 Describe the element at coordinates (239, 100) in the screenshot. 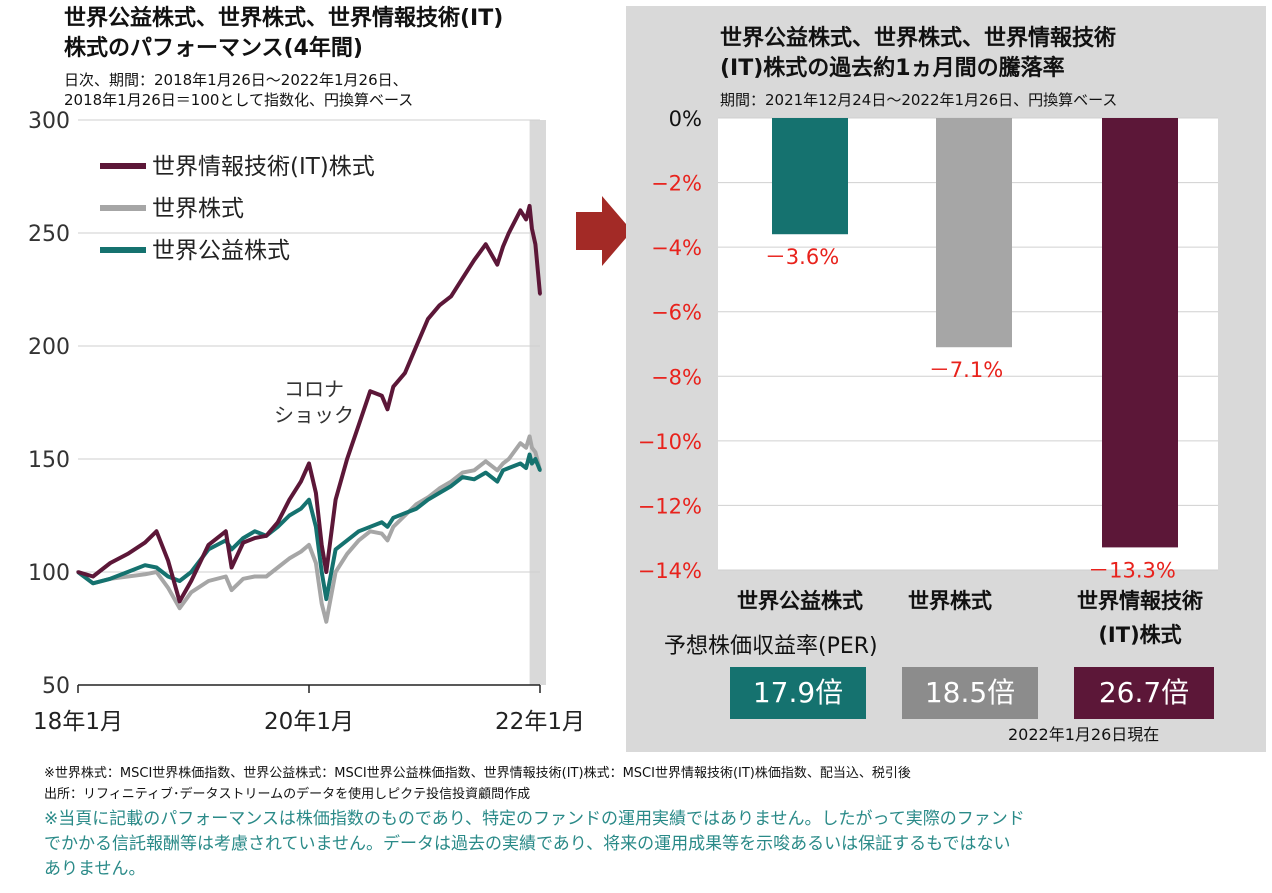

I see `left-chart-subtitle-line2: 2018年1月26日＝100として指数化、円換算ベース` at that location.